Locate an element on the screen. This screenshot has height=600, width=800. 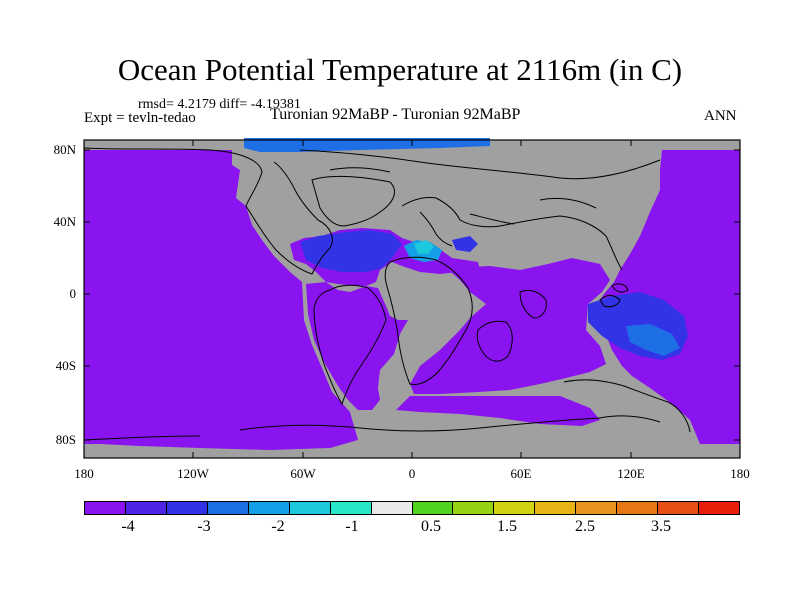
period-label: Turonian 92MaBP - Turonian 92MaBP is located at coordinates (395, 114).